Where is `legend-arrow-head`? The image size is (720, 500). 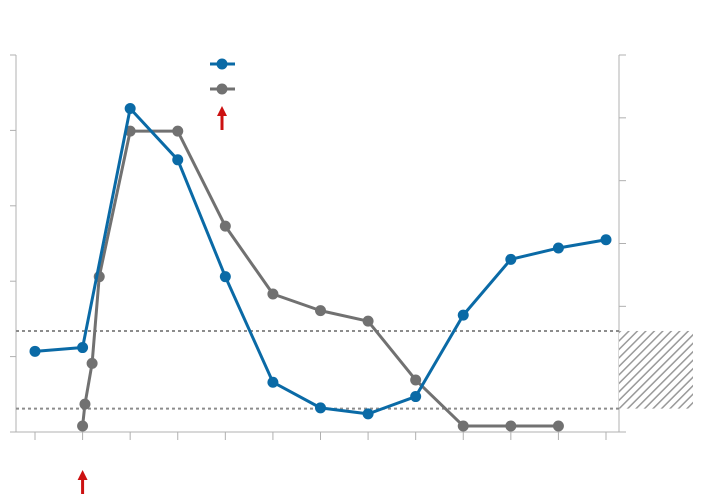
legend-arrow-head is located at coordinates (222, 111).